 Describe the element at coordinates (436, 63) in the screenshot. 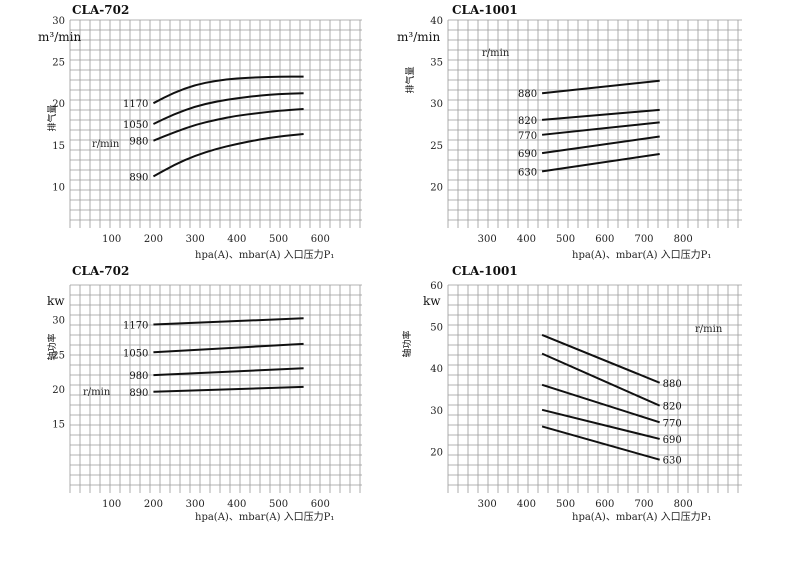

I see `y-tick-label: 35` at that location.